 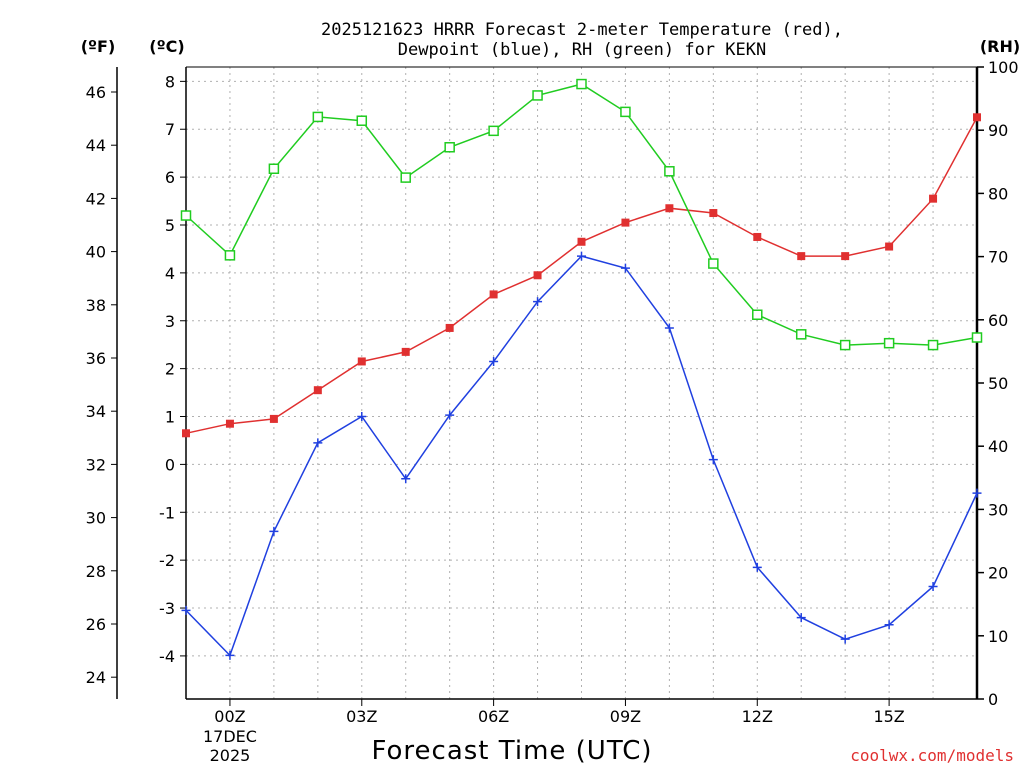 What do you see at coordinates (170, 129) in the screenshot?
I see `celsius-tick-label: 7` at bounding box center [170, 129].